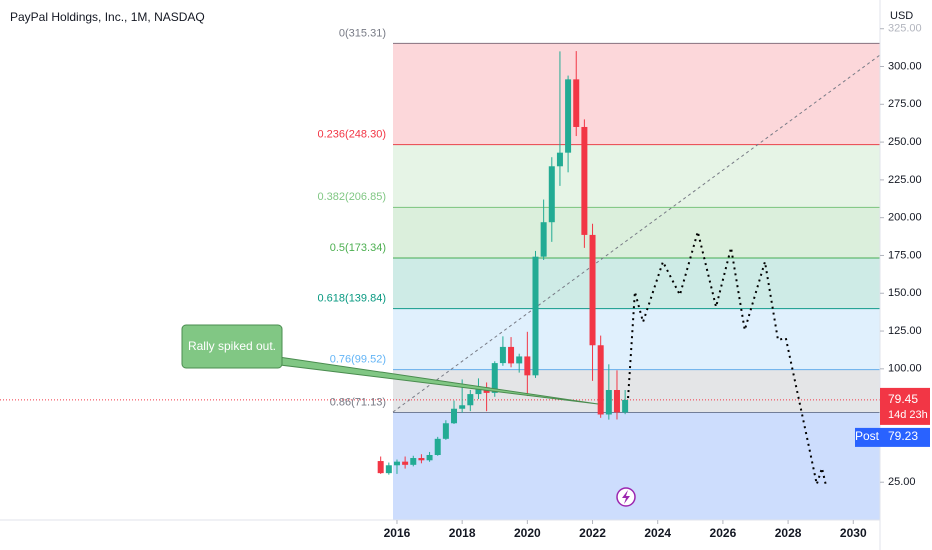 This screenshot has width=932, height=550. Describe the element at coordinates (905, 255) in the screenshot. I see `y-tick-label: 175.00` at that location.